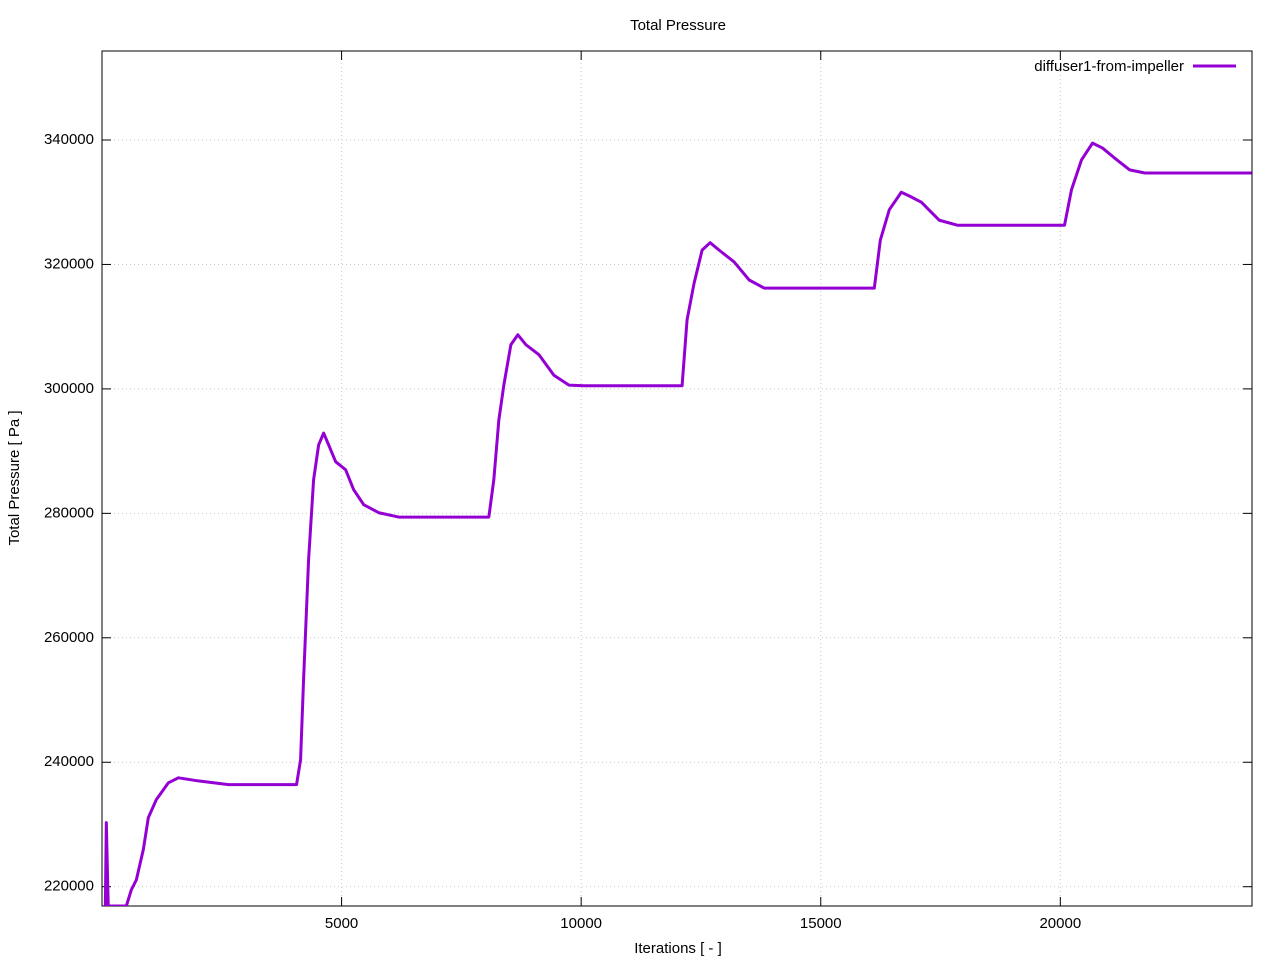 The width and height of the screenshot is (1280, 965). I want to click on y-axis-label: Total Pressure [ Pa ], so click(14, 477).